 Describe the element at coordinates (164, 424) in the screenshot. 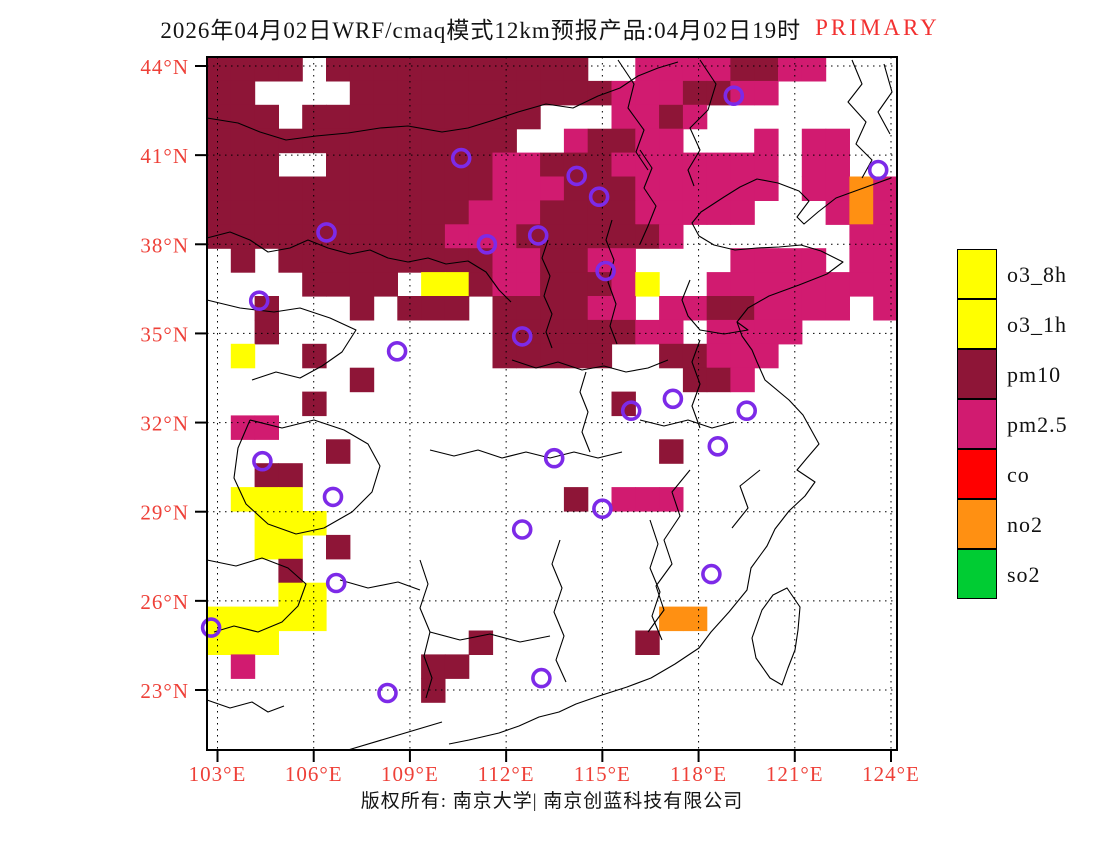

I see `lat-tick-label: 32°N` at that location.